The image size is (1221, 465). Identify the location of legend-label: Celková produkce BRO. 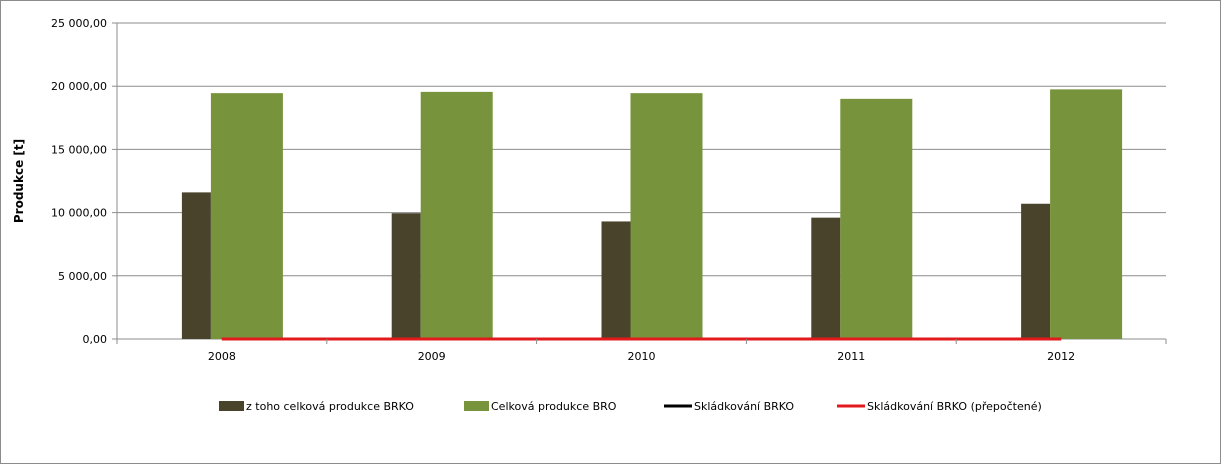
(554, 406).